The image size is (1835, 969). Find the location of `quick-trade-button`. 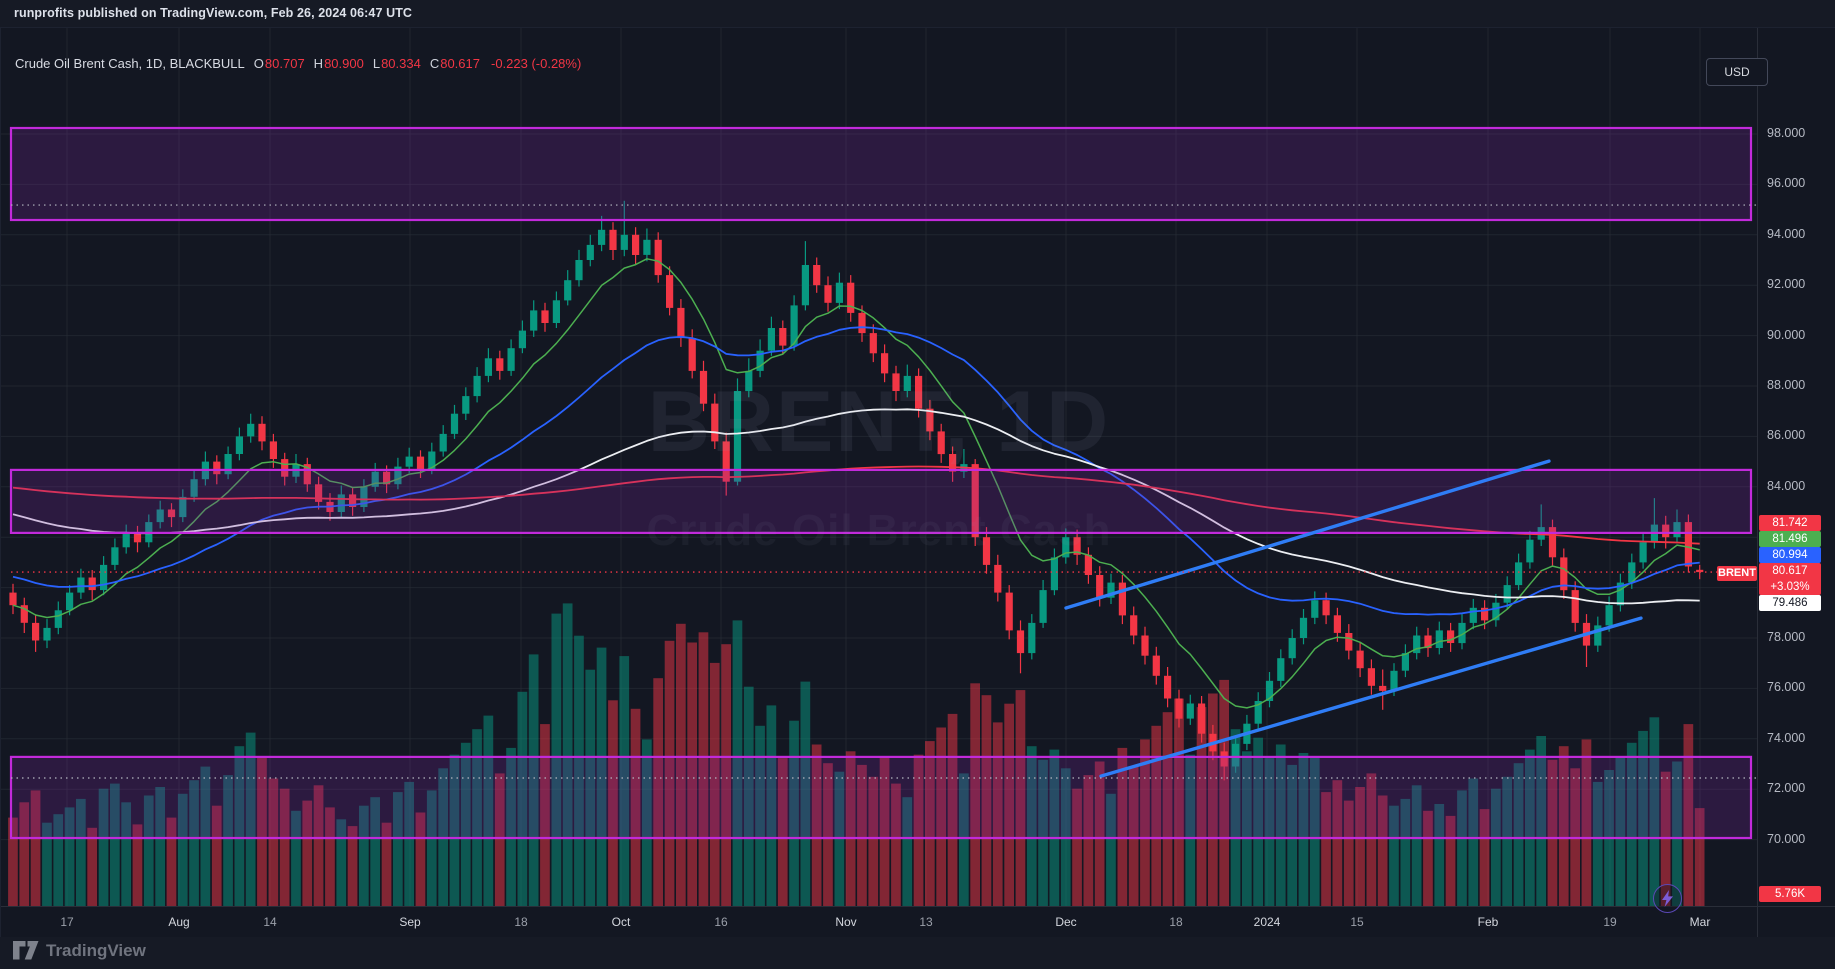

quick-trade-button is located at coordinates (1667, 898).